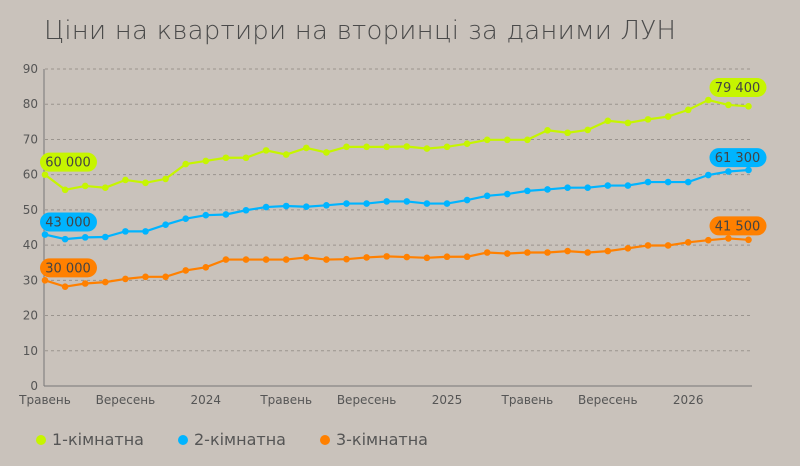 The image size is (800, 466). Describe the element at coordinates (30, 245) in the screenshot. I see `y-tick-label: 40` at that location.